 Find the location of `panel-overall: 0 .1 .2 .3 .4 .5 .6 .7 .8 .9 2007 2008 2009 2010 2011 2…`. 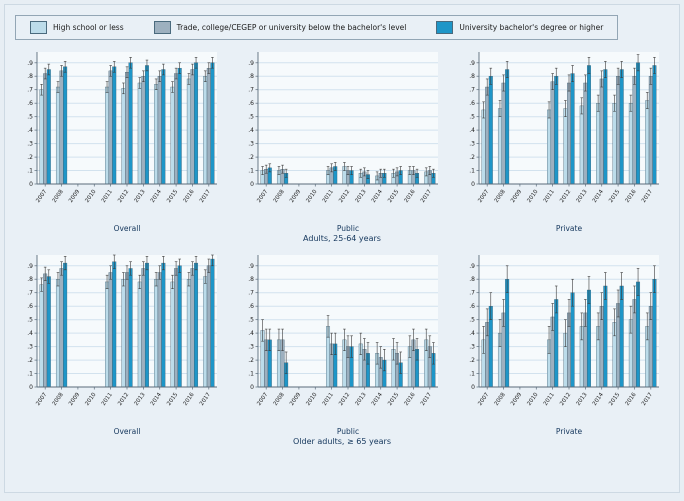

panel-overall: 0 .1 .2 .3 .4 .5 .6 .7 .8 .9 2007 2008 2009 2010 2011 2… is located at coordinates (123, 142).